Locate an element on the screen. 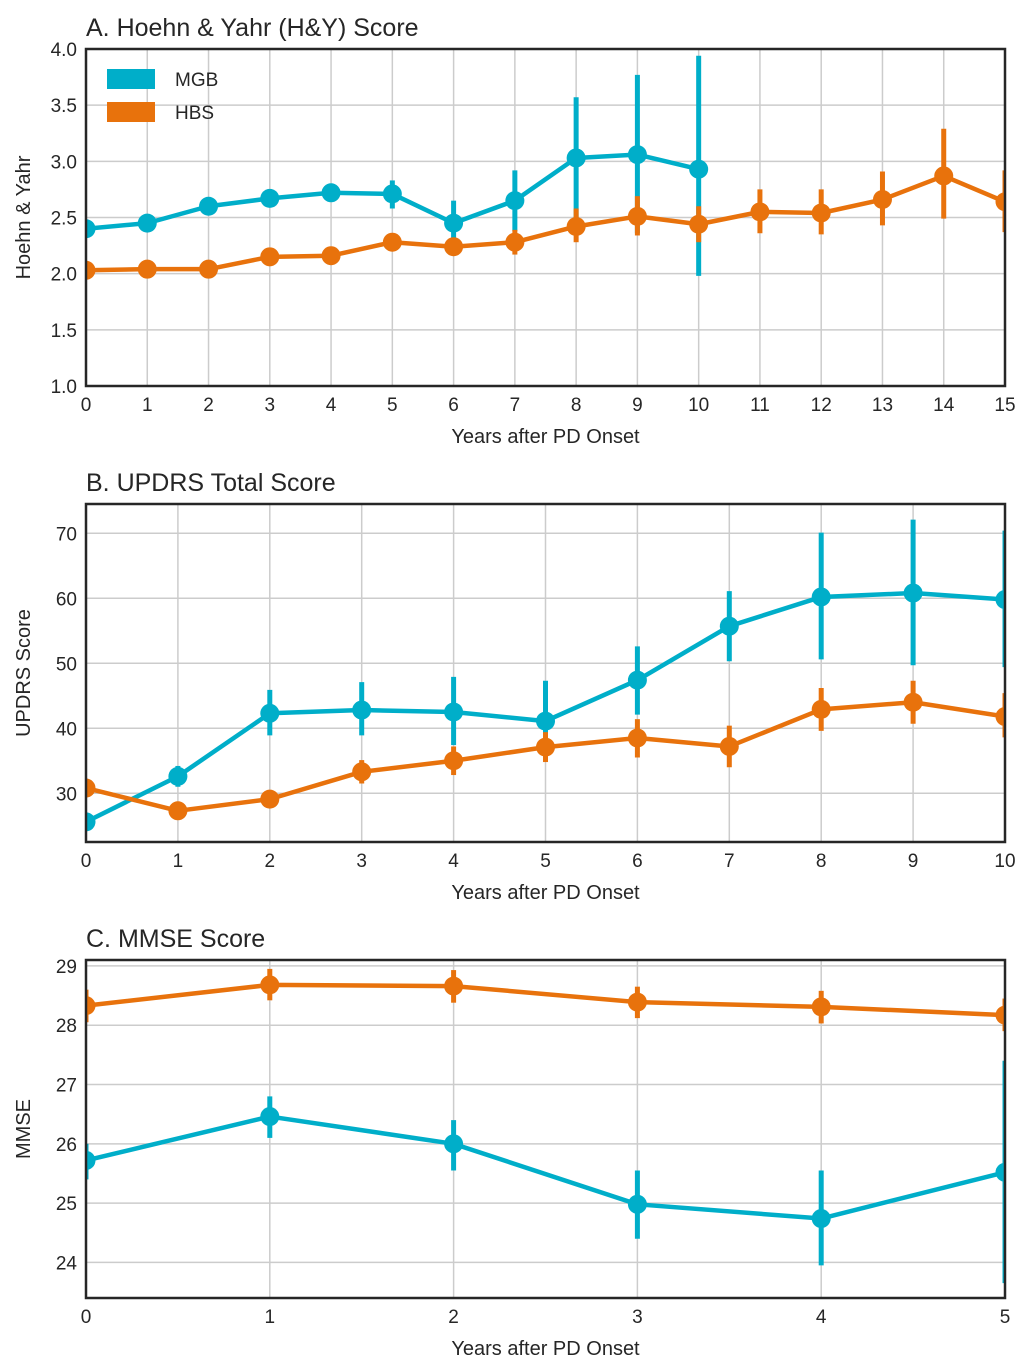 The image size is (1019, 1357). panel-title: C. MMSE Score is located at coordinates (175, 939).